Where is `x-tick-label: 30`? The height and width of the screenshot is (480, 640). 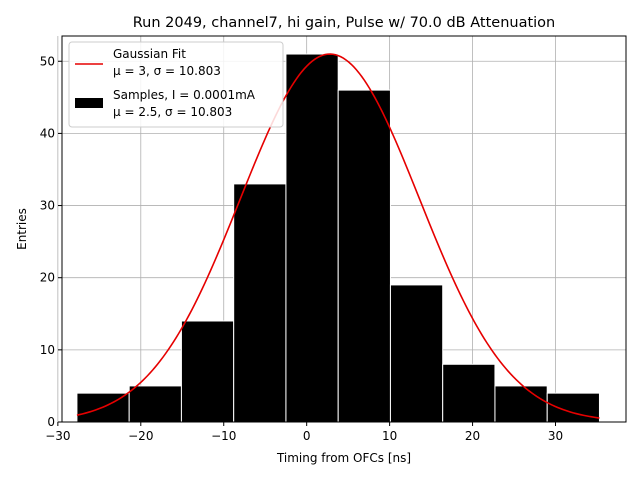
x-tick-label: 30 is located at coordinates (555, 436).